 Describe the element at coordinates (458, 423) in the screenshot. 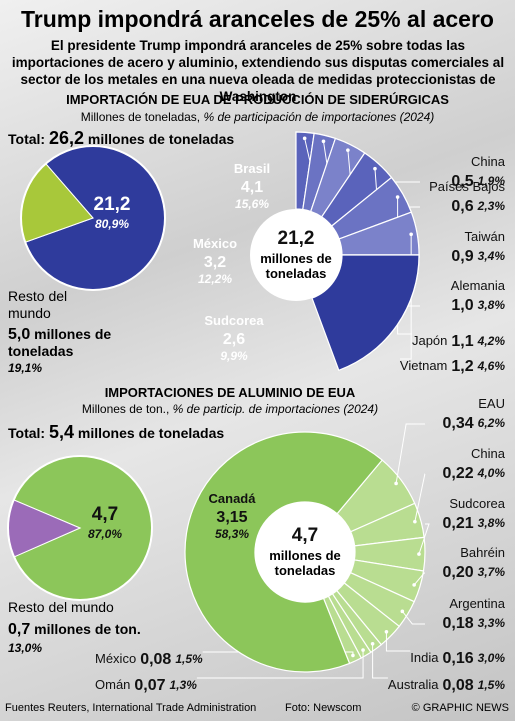

I see `value-label: 0,34` at that location.